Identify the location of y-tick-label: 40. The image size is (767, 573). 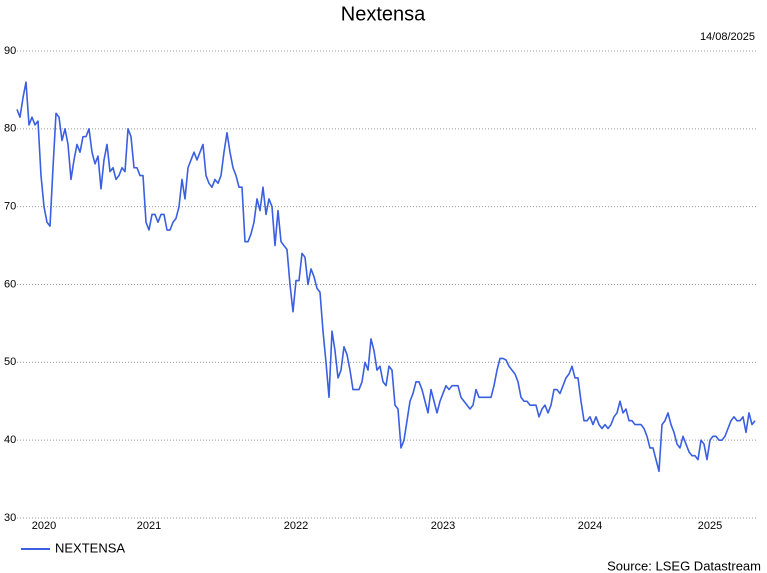
(10, 440).